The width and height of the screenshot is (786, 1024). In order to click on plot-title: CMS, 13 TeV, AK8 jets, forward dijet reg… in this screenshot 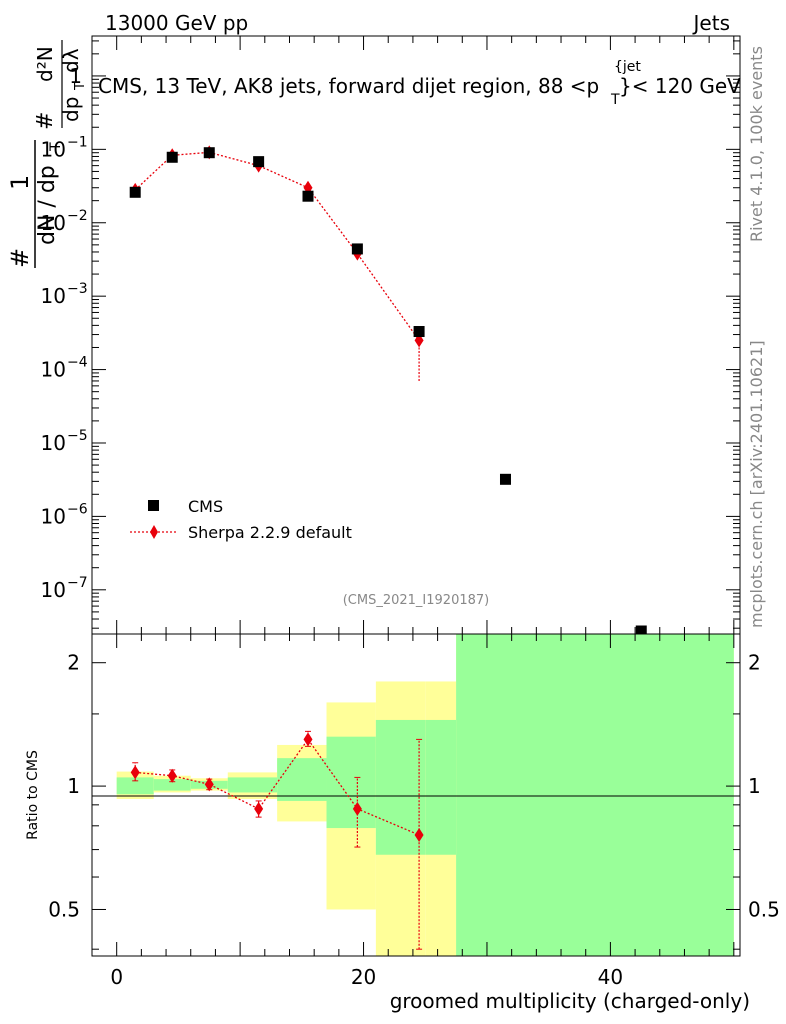, I will do `click(419, 83)`.